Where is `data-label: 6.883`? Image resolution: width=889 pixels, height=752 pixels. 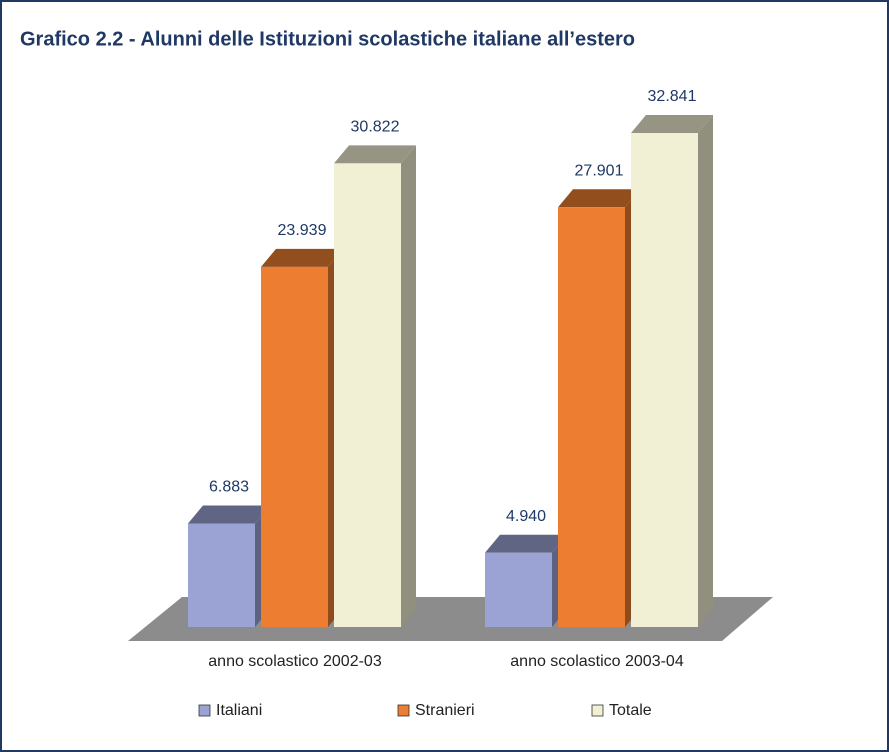
data-label: 6.883 is located at coordinates (229, 487).